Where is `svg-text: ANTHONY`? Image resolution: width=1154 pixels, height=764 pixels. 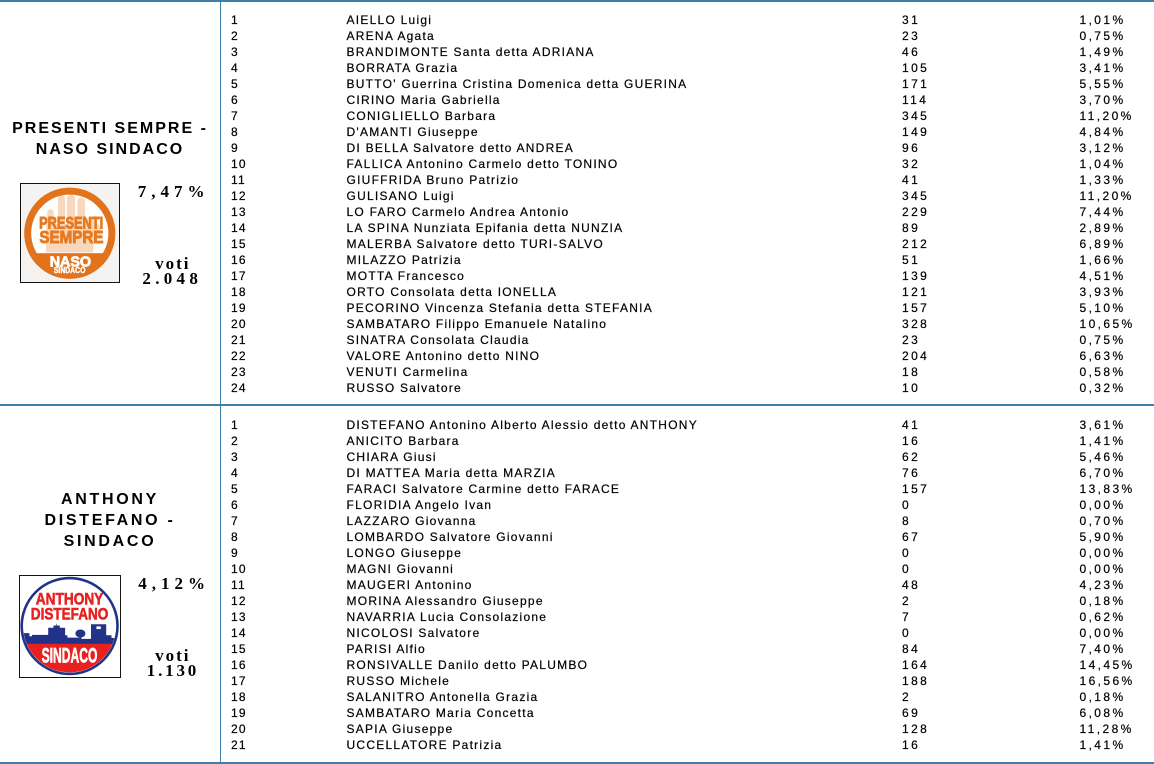 svg-text: ANTHONY is located at coordinates (70, 598).